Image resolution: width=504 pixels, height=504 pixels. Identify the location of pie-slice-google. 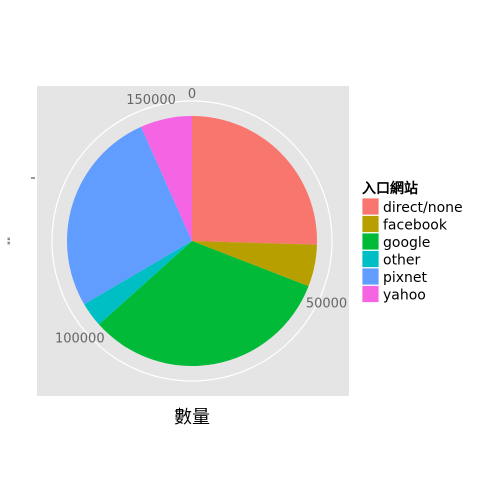
(203, 303).